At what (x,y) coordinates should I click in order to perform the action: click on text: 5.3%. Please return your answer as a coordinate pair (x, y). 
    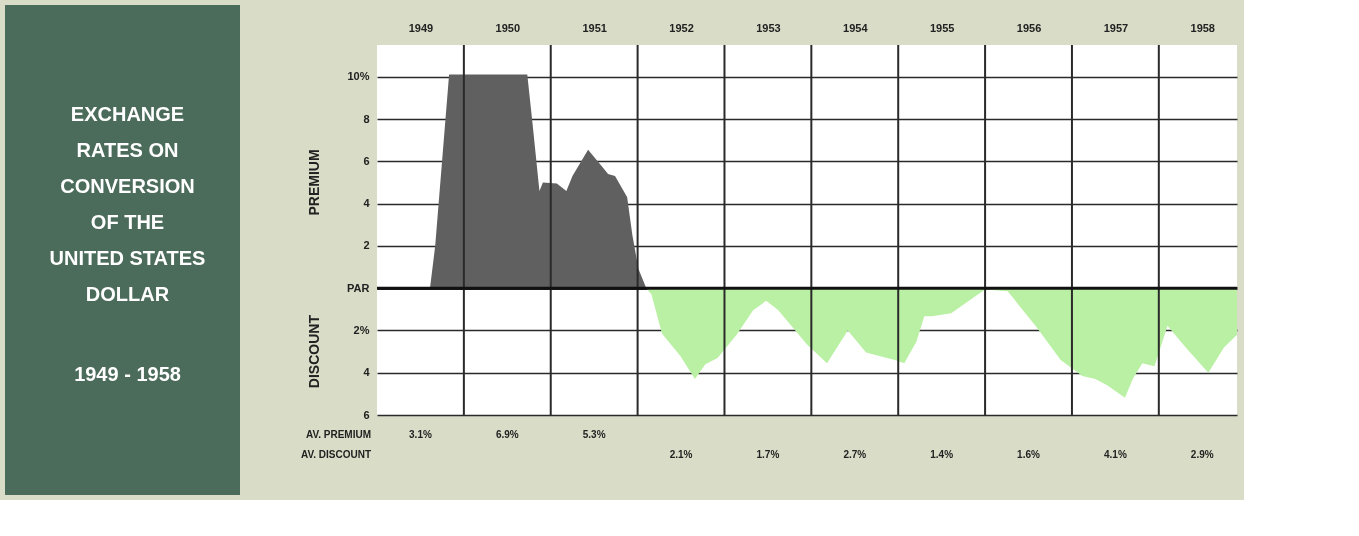
    Looking at the image, I should click on (594, 434).